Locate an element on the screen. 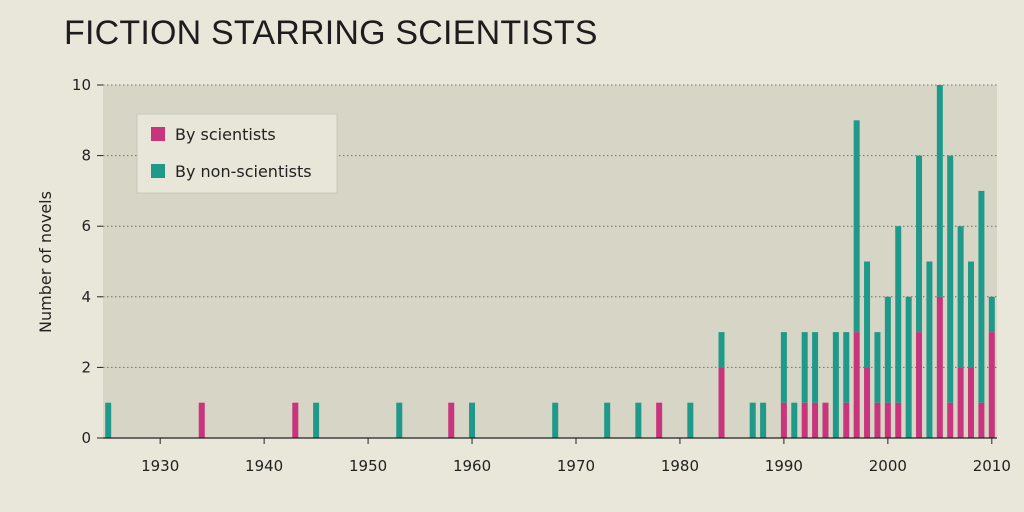  bar-scientists-1996 is located at coordinates (846, 420).